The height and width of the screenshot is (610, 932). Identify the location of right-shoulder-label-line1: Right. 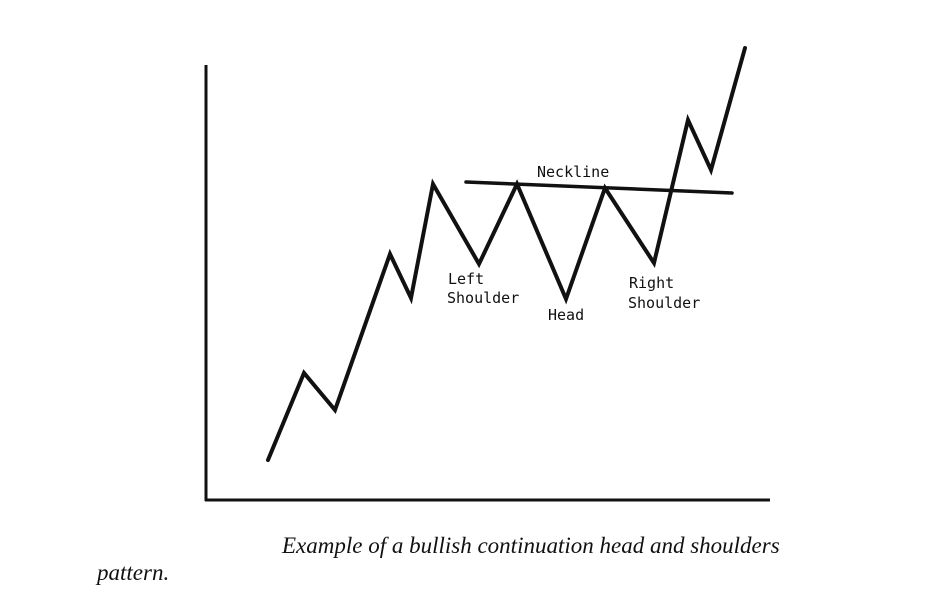
(651, 283).